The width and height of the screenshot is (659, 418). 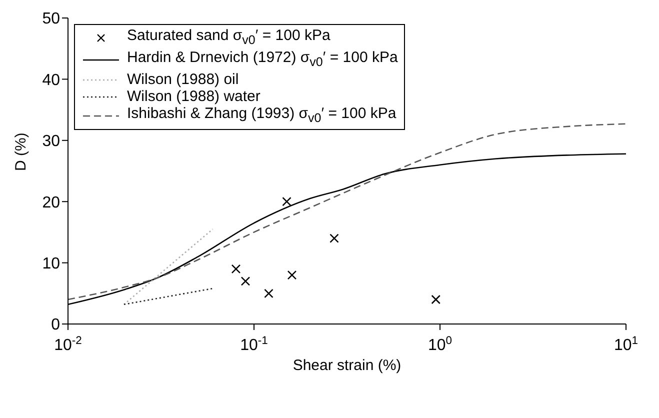 What do you see at coordinates (51, 141) in the screenshot?
I see `y-tick-label: 30` at bounding box center [51, 141].